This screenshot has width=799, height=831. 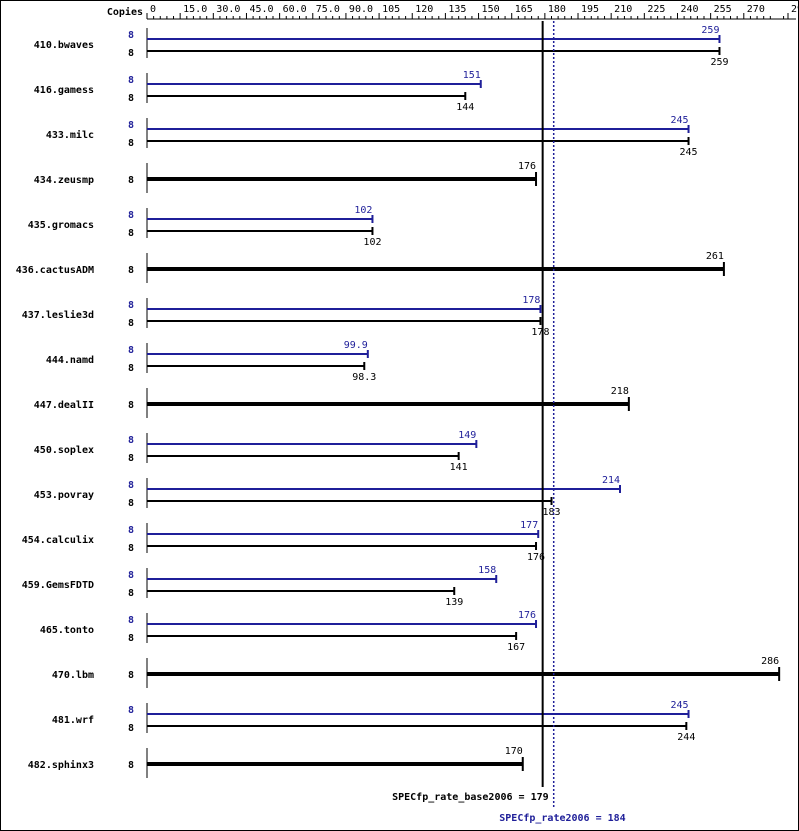 I want to click on base-value-label: 139, so click(x=454, y=602).